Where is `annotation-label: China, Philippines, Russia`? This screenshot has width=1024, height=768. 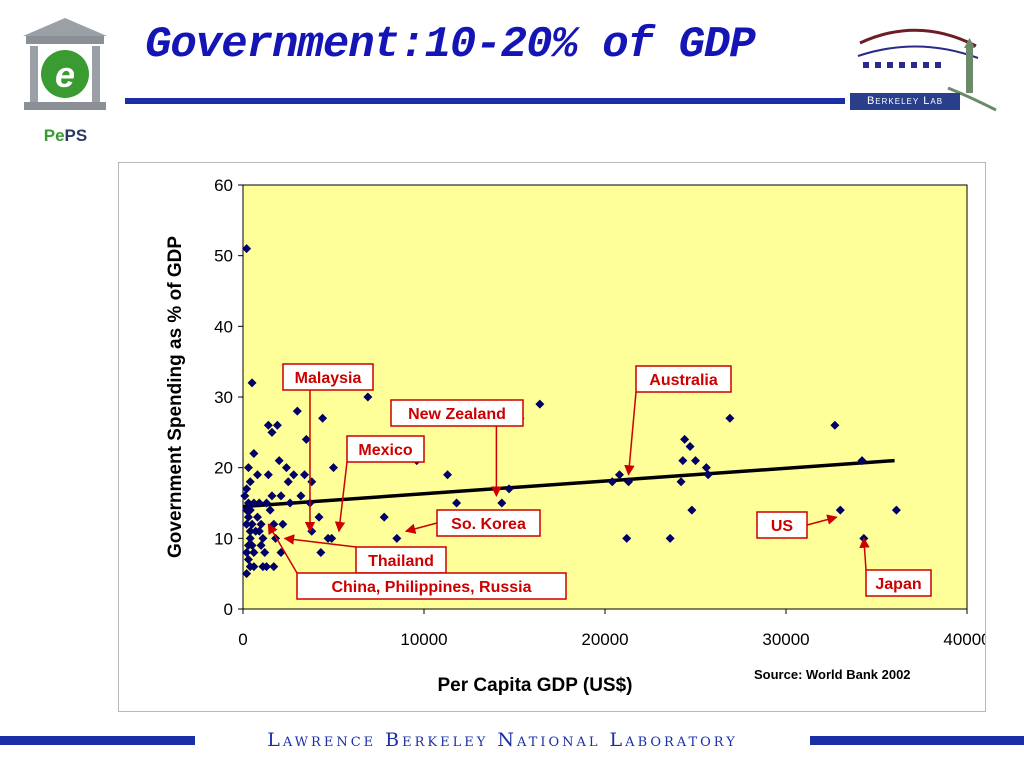 annotation-label: China, Philippines, Russia is located at coordinates (431, 587).